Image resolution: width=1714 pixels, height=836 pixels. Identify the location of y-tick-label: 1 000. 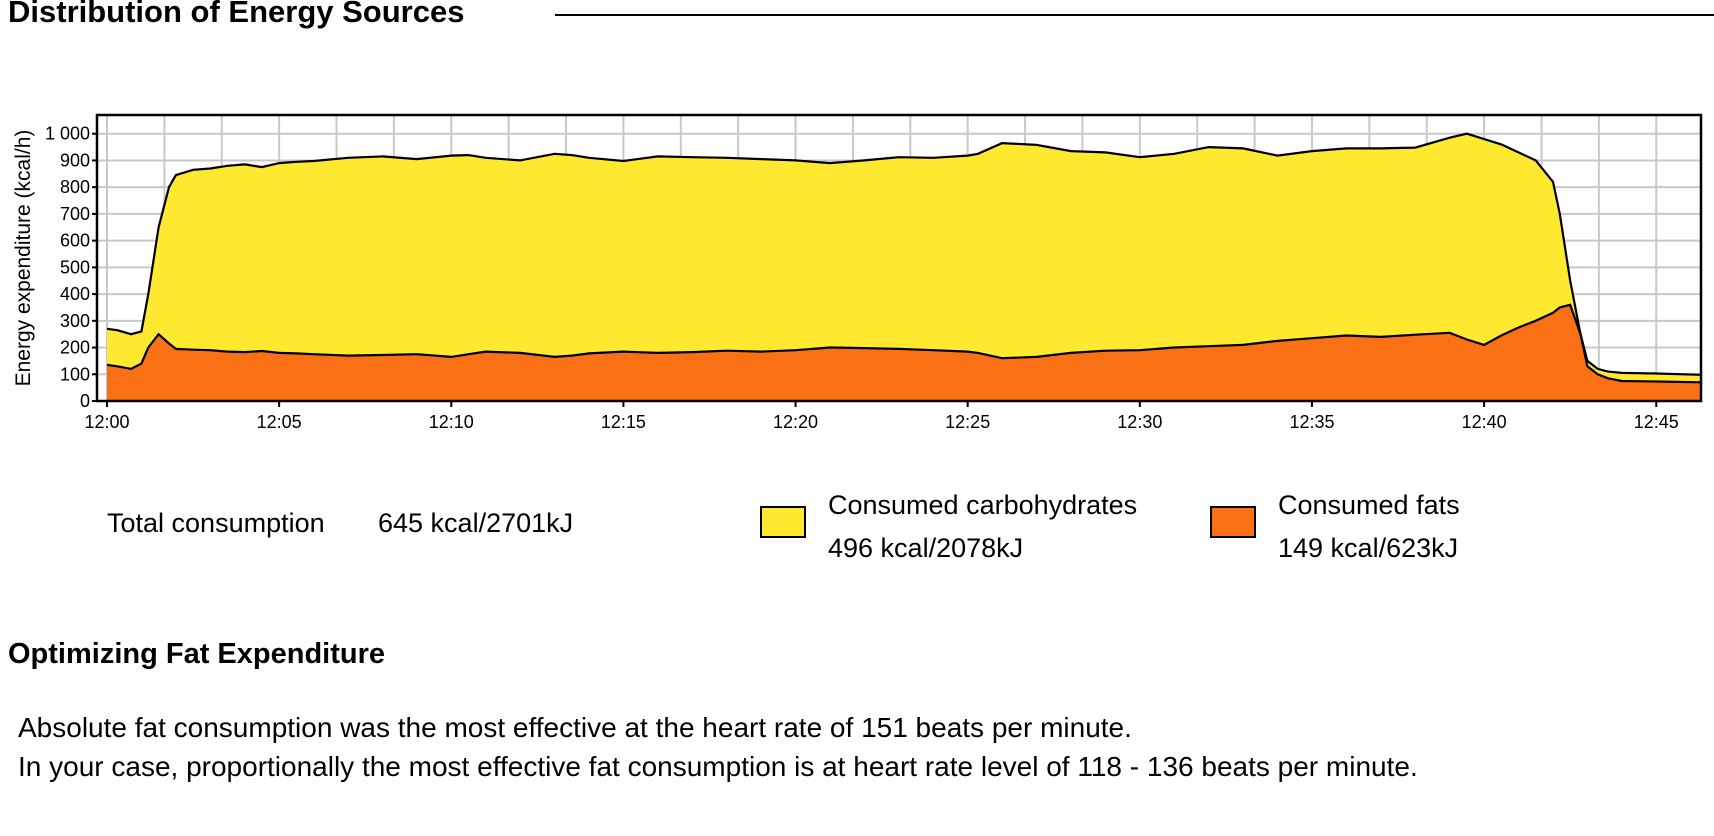
(67, 134).